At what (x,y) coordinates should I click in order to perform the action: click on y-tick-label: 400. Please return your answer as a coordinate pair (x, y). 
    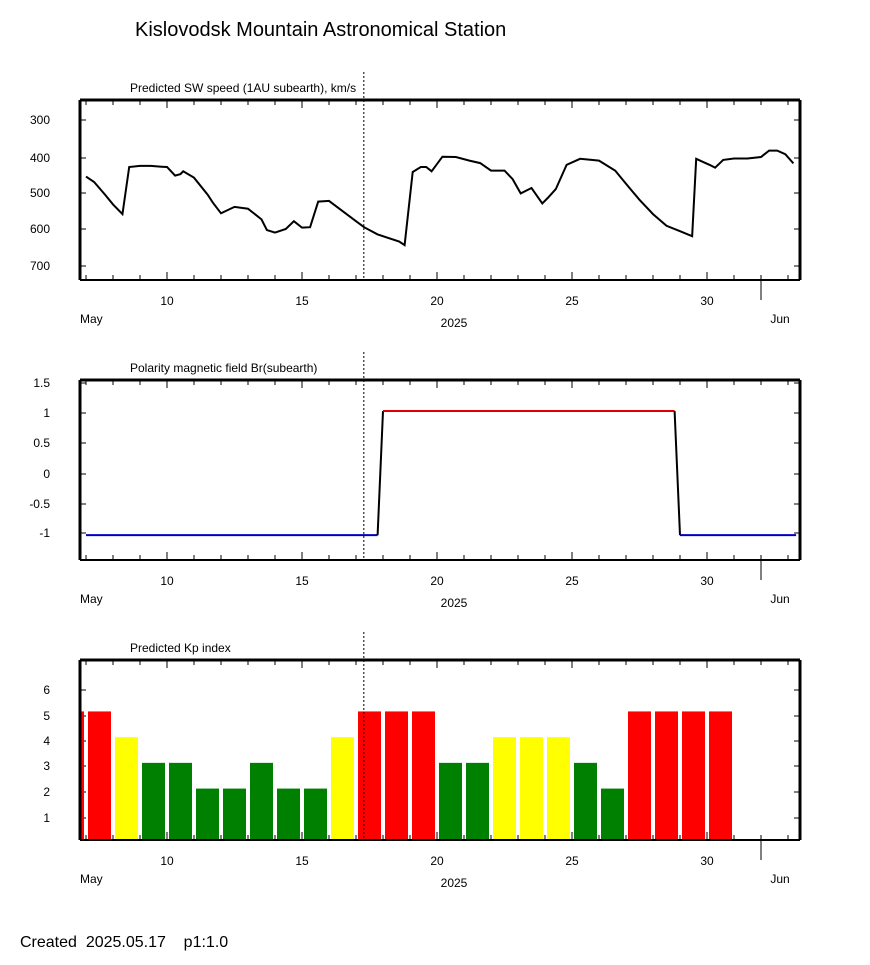
    Looking at the image, I should click on (40, 158).